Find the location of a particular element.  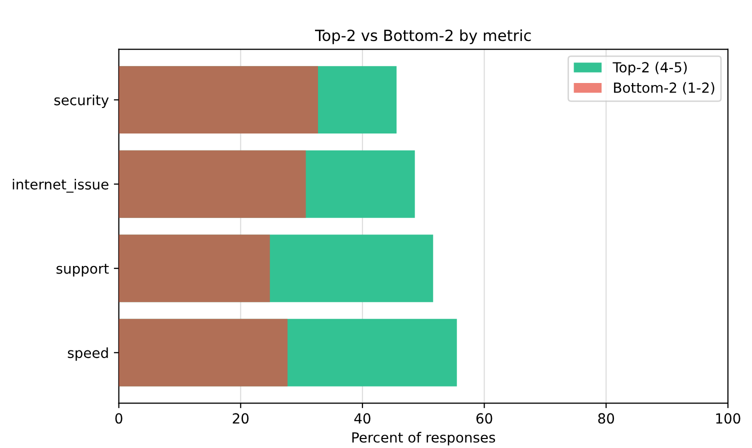

y-tick-label: speed is located at coordinates (88, 354).